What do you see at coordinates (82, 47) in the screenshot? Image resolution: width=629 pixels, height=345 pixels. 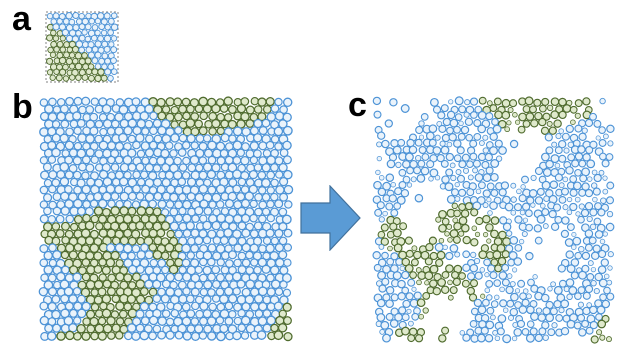 I see `panel-a-frame` at bounding box center [82, 47].